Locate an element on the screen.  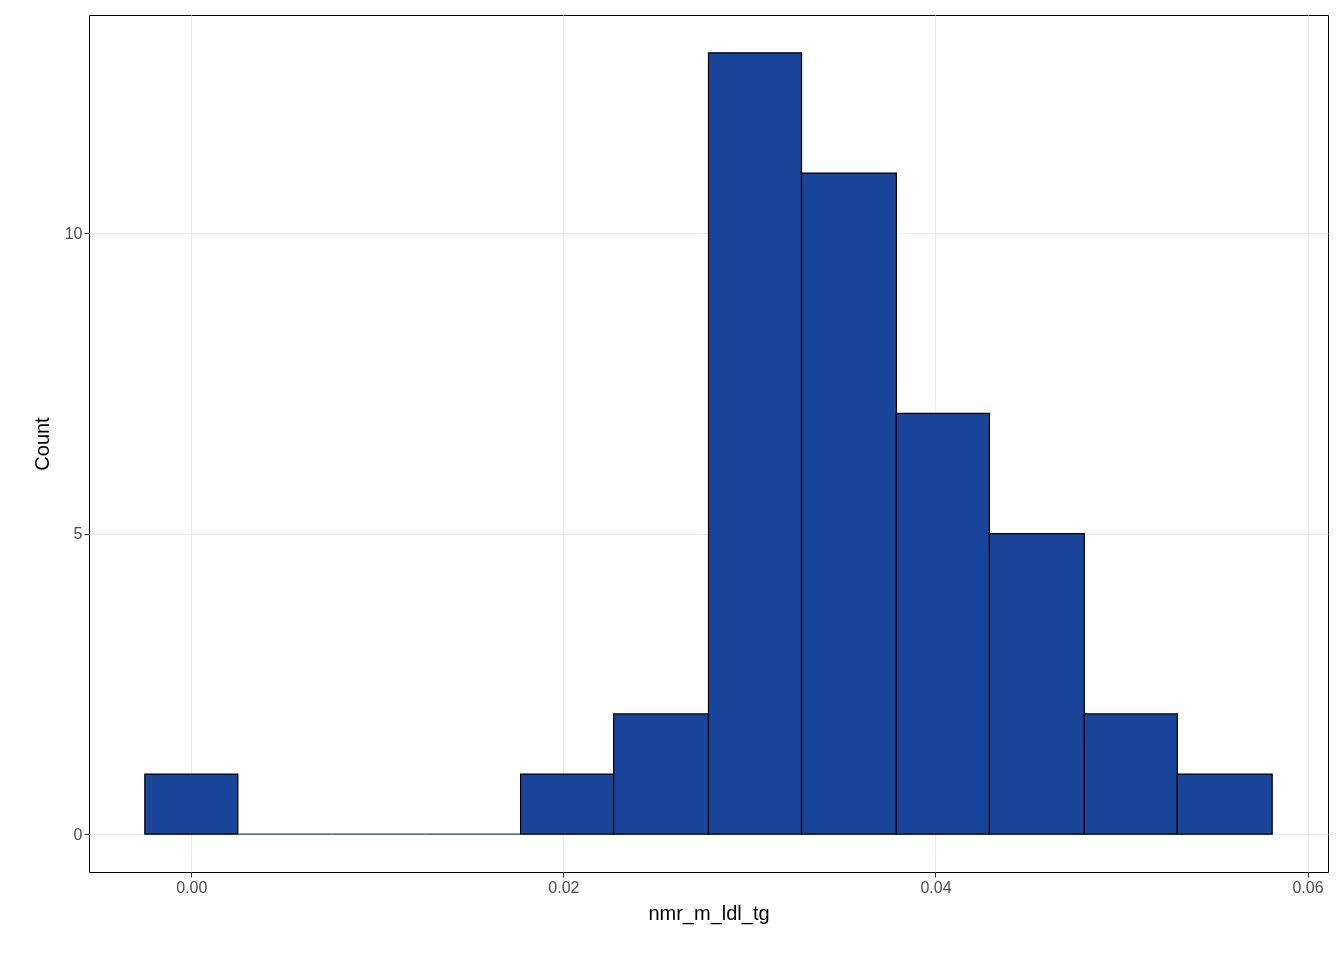
x-tick-label: 0.04 is located at coordinates (936, 887).